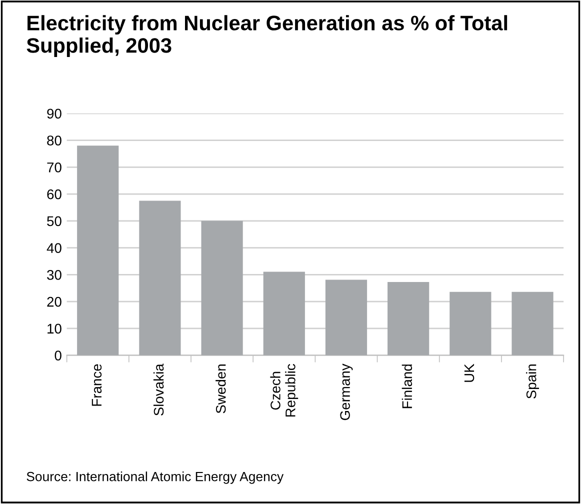  I want to click on y-tick-label: 80, so click(54, 141).